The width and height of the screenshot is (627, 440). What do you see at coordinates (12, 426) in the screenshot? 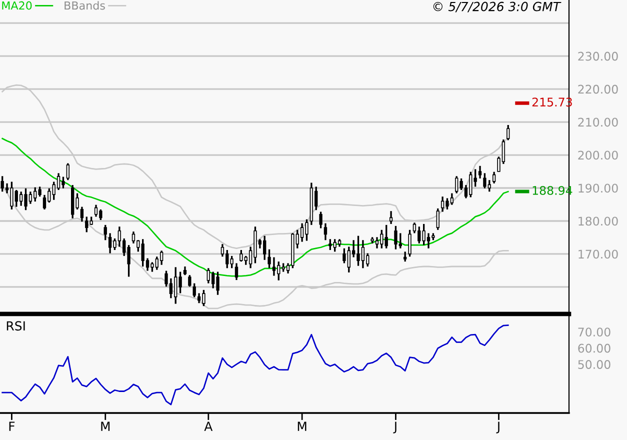
I see `x-tick-label: F` at bounding box center [12, 426].